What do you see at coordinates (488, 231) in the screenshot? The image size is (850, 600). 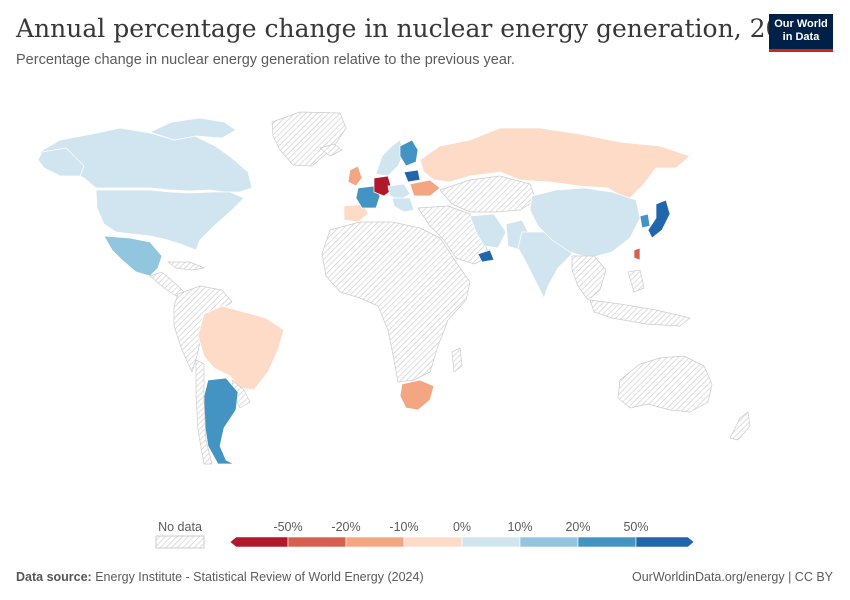 I see `iran-region` at bounding box center [488, 231].